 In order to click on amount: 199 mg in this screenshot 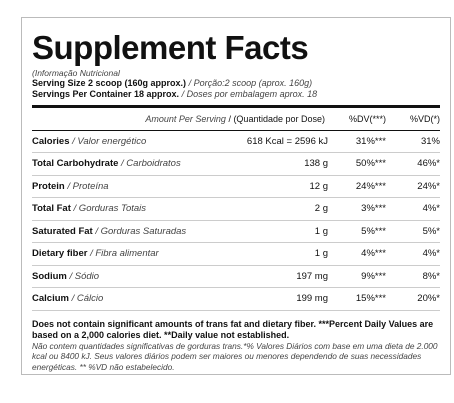, I will do `click(274, 299)`.